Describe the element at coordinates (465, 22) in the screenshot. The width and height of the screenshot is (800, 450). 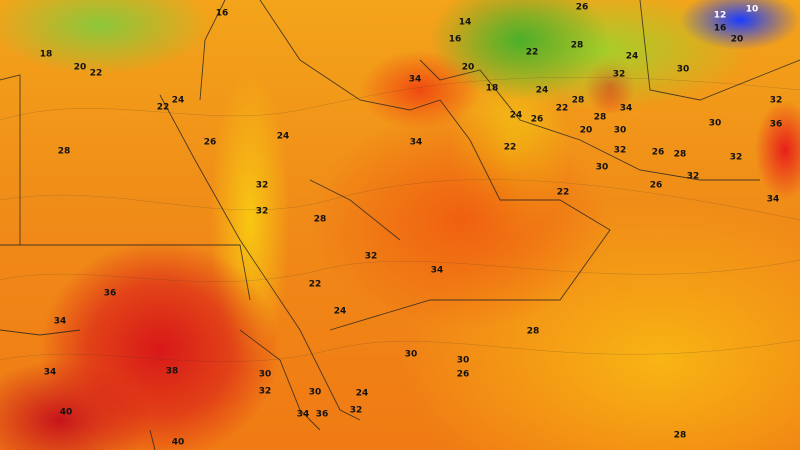
I see `contour-label: 14` at that location.